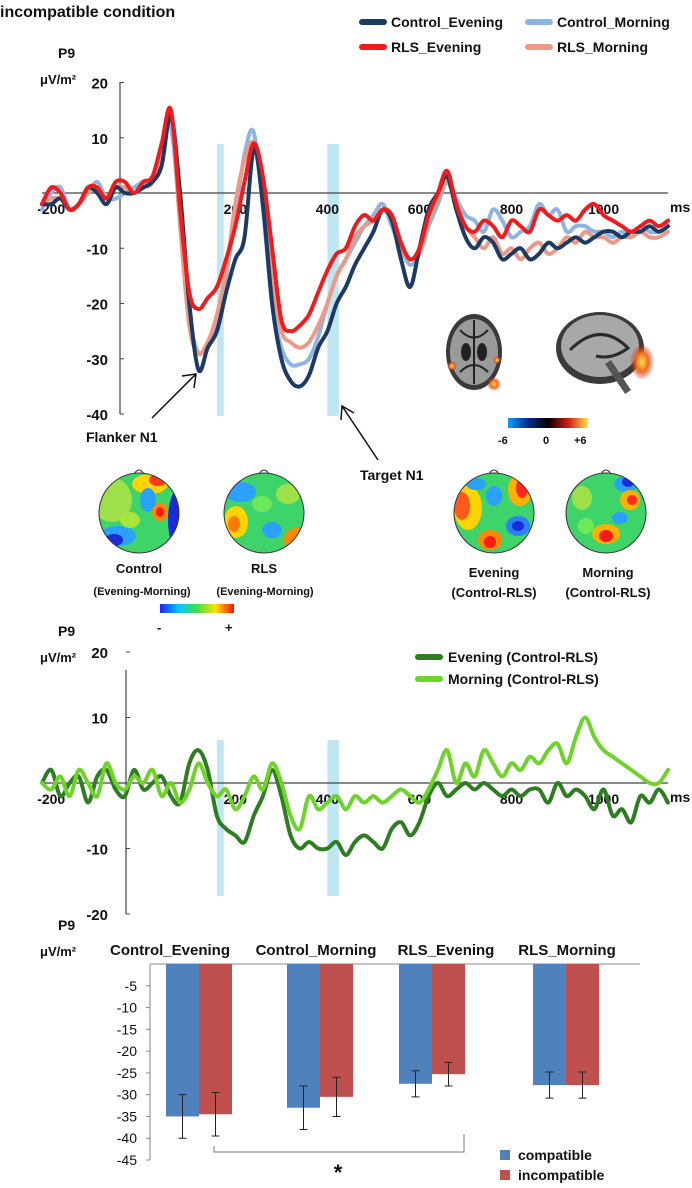 The height and width of the screenshot is (1188, 692). I want to click on bar-control-evening-incompatible, so click(215, 1039).